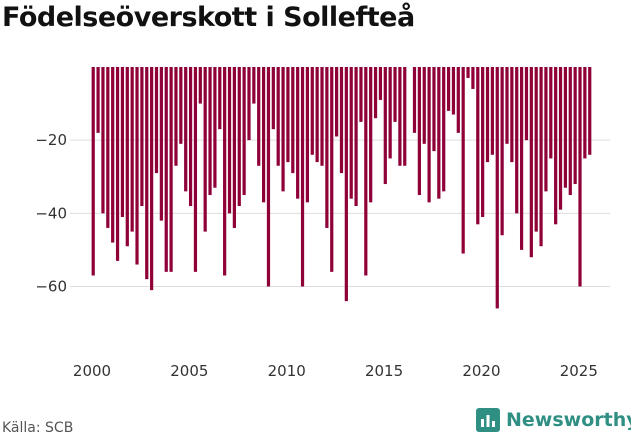 The image size is (631, 439). I want to click on x-tick-label-2005: 2005, so click(189, 371).